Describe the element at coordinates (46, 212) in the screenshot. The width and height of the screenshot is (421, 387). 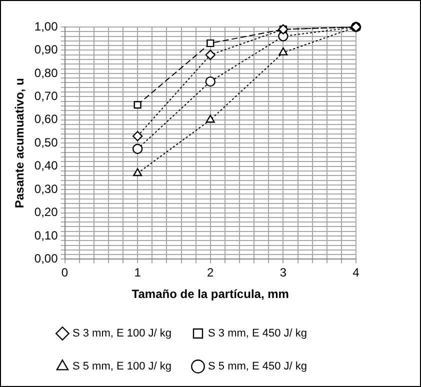
I see `y-tick-label: 0,20` at that location.